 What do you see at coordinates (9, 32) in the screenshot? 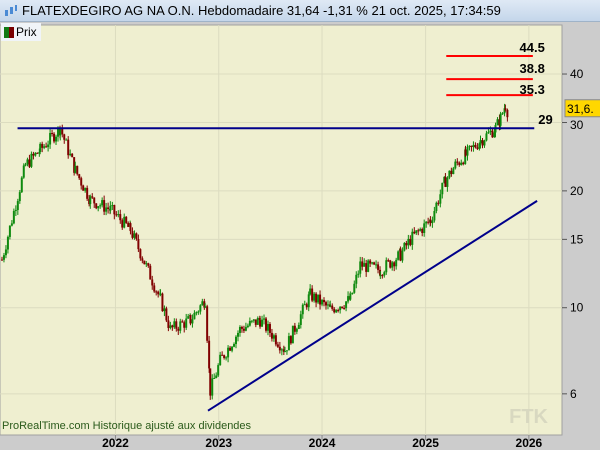
I see `legend-swatch` at bounding box center [9, 32].